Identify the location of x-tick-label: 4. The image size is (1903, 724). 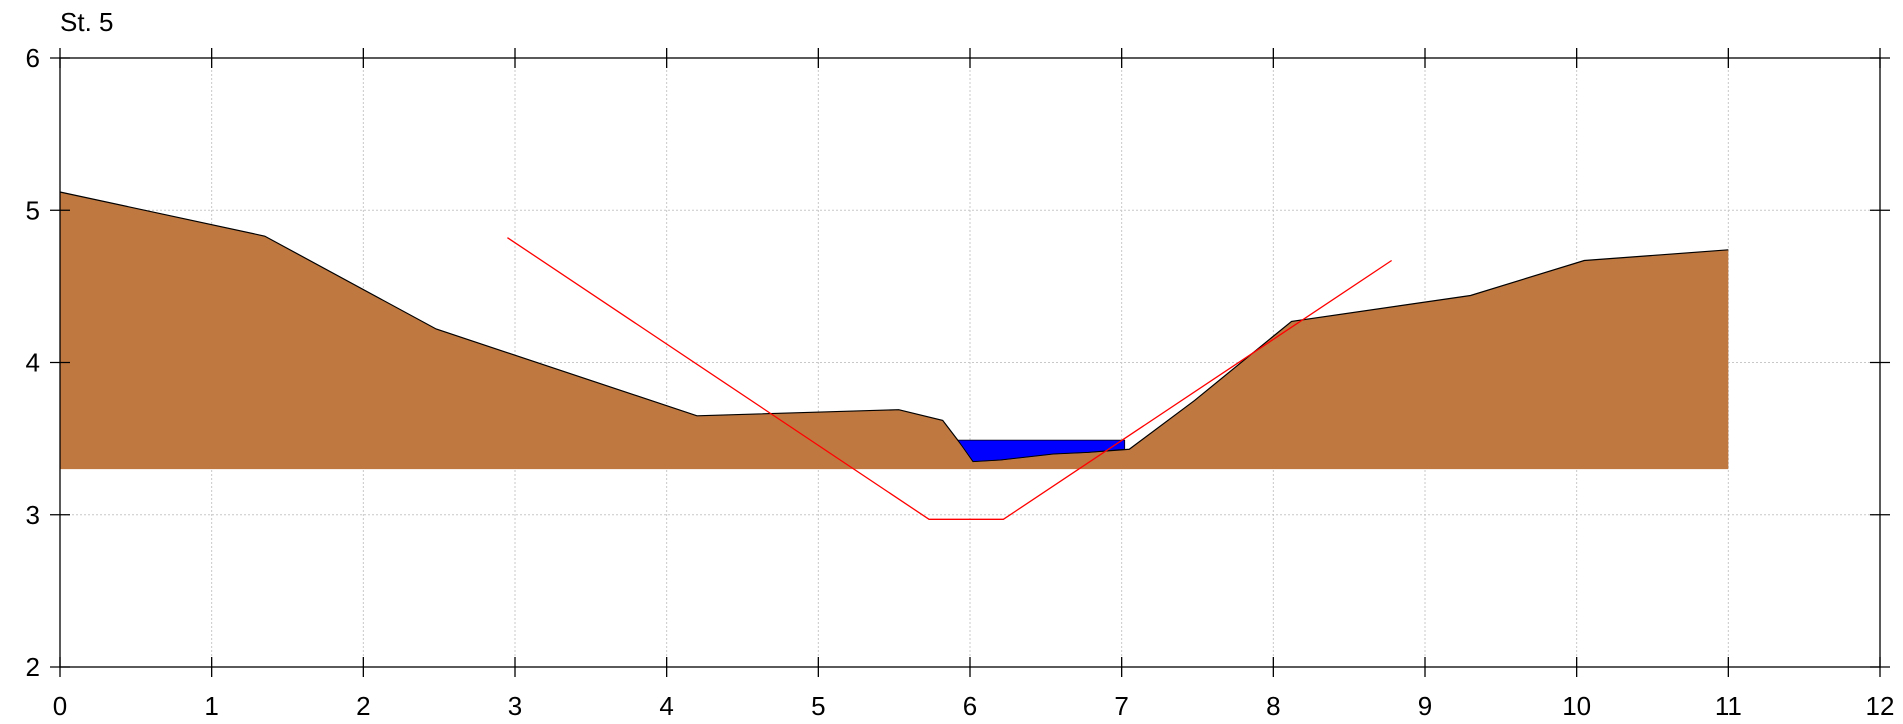
(666, 706).